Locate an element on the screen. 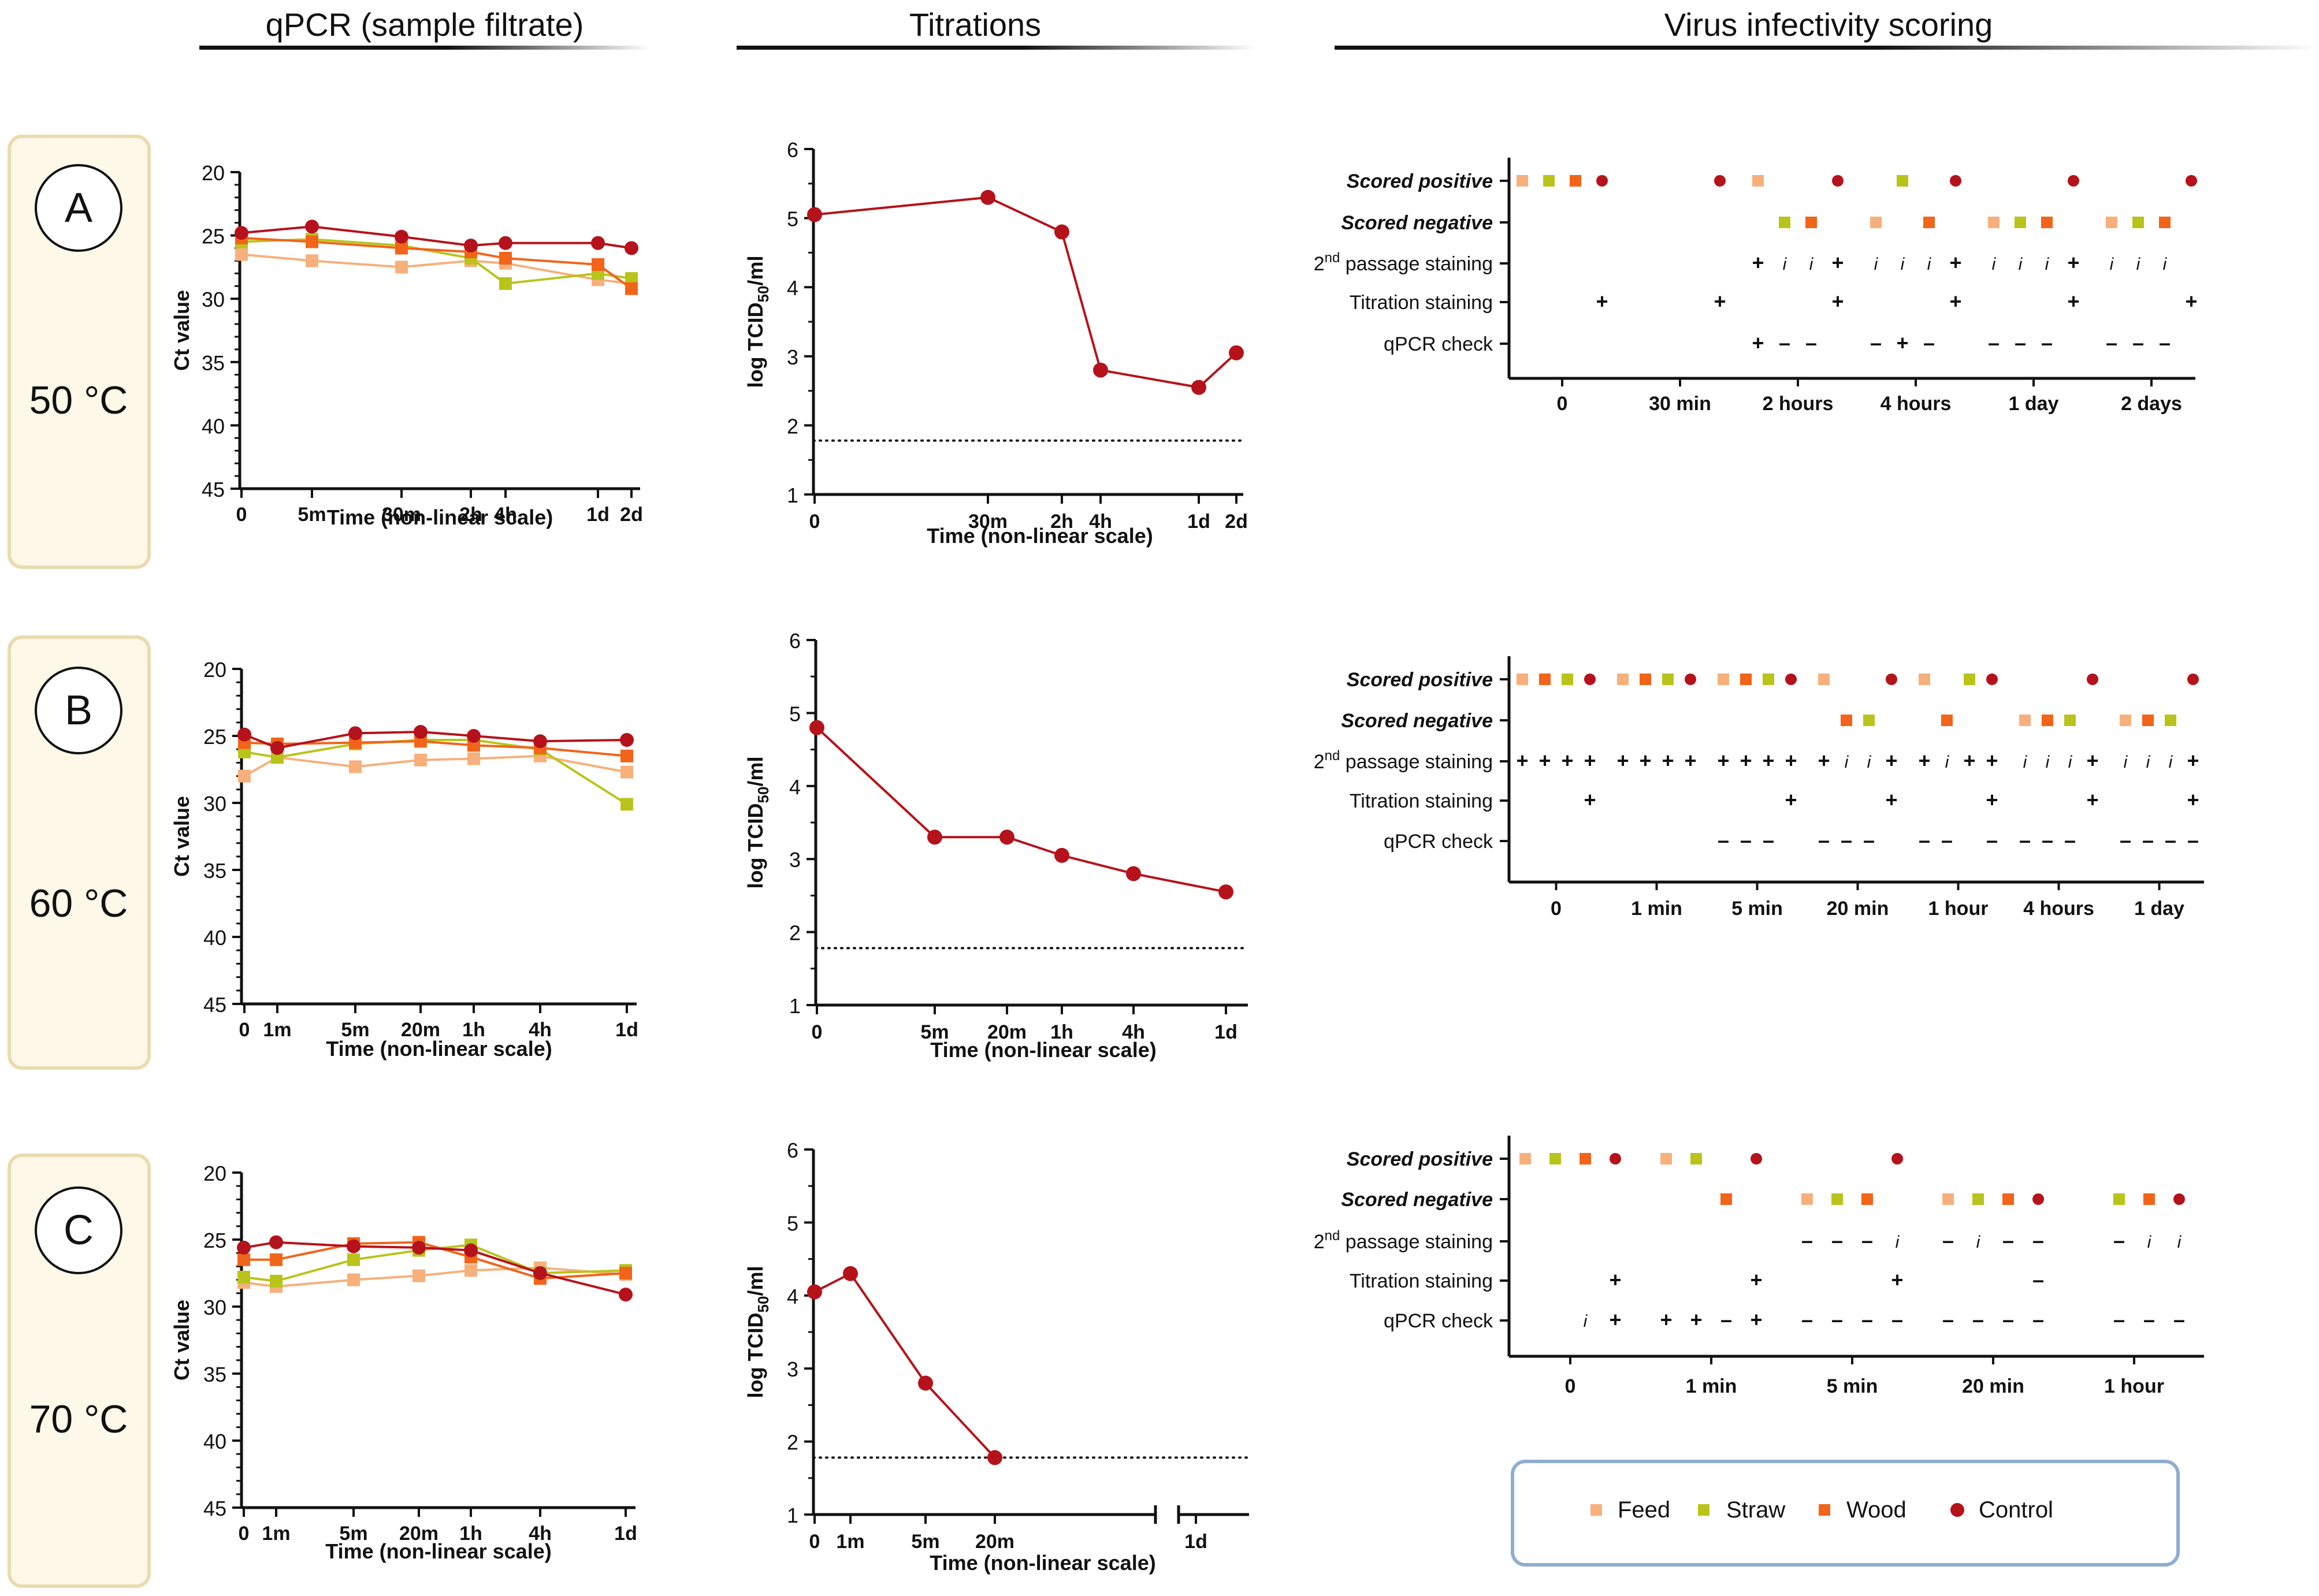  legend: Feed Straw Wood Control is located at coordinates (1845, 1514).